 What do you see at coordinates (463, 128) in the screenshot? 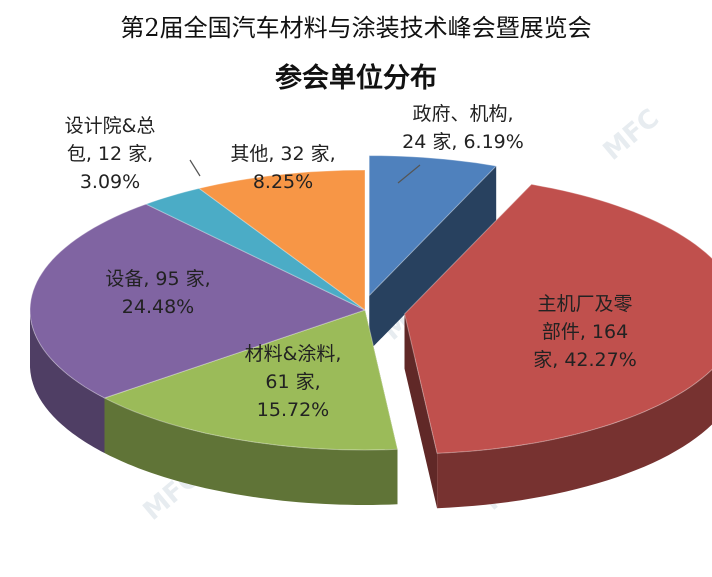
I see `data-label: 政府、机构, 24 家, 6.19%` at bounding box center [463, 128].